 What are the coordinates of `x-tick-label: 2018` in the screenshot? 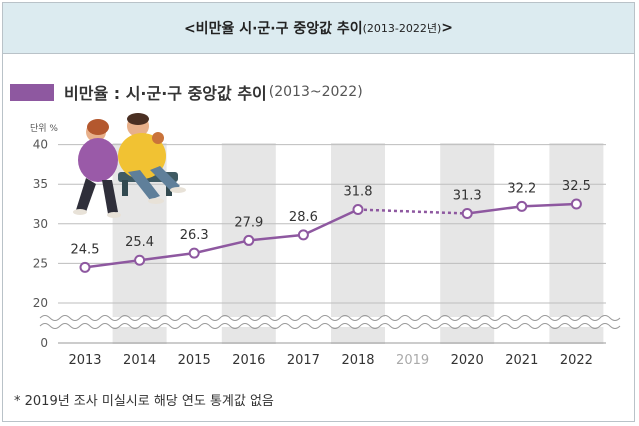 It's located at (357, 360).